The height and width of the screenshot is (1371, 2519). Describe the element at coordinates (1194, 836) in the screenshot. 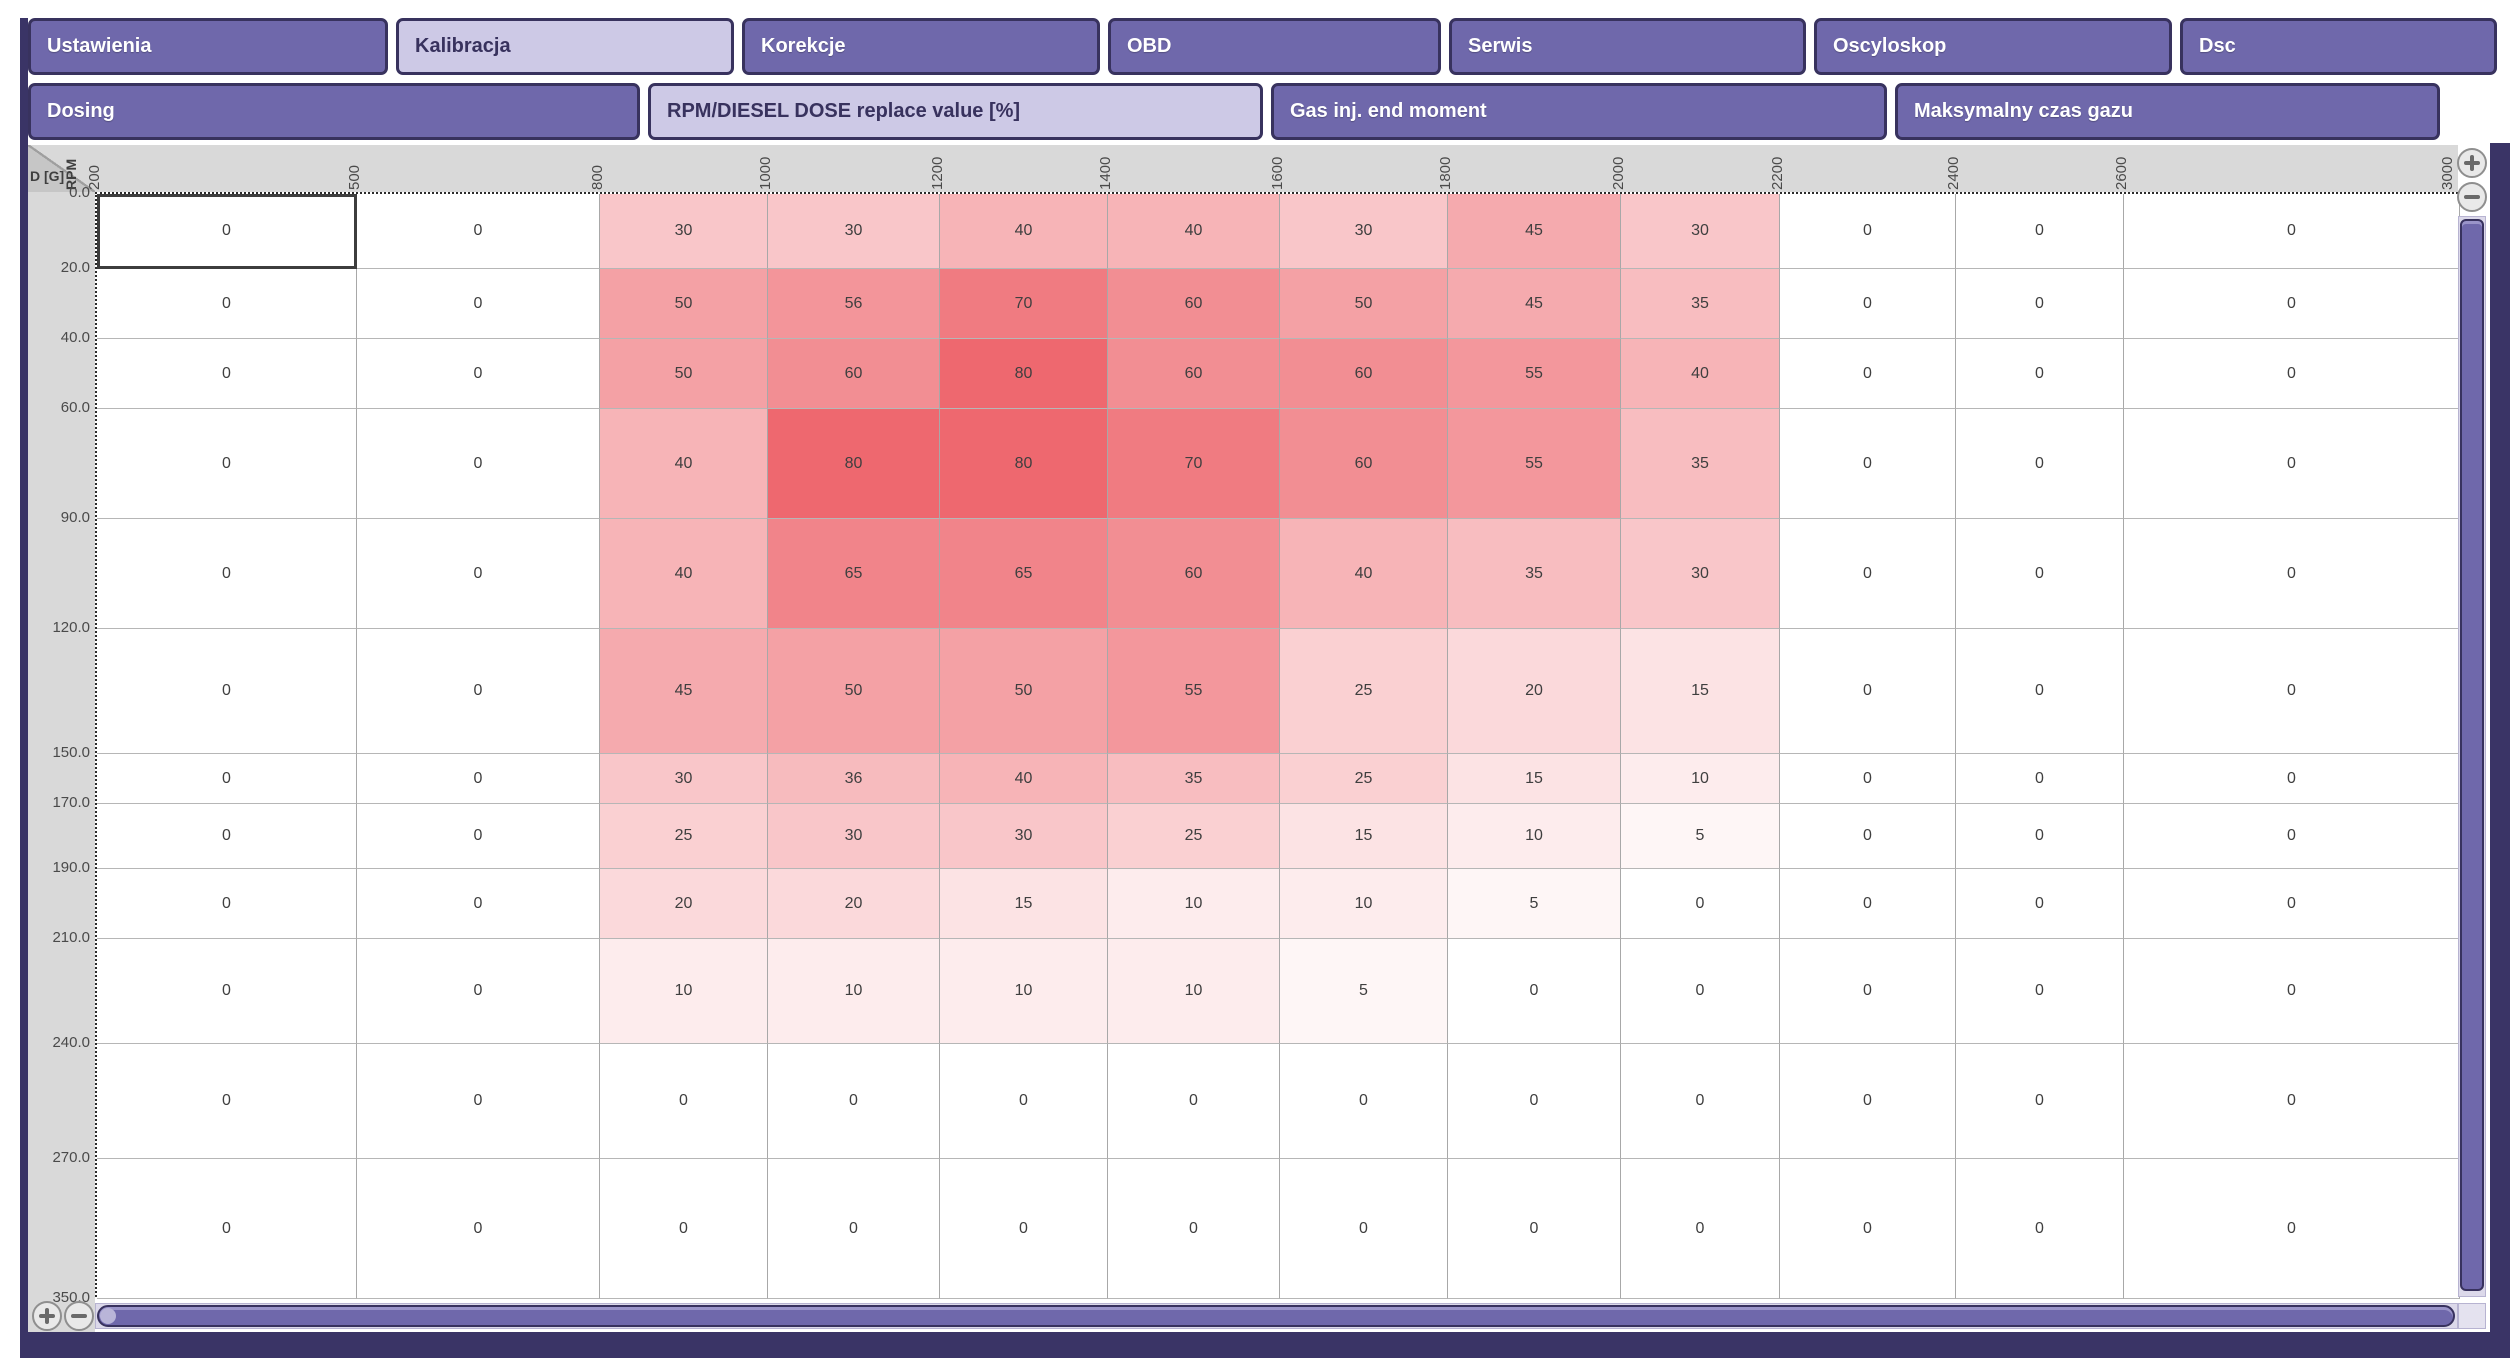

I see `map-cell-r7-c5: 25` at that location.